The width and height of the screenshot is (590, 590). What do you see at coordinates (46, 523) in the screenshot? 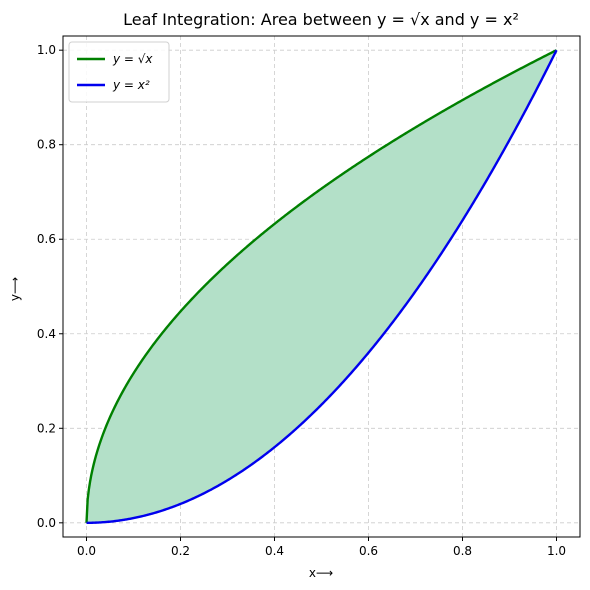
I see `y-tick-label: 0.0` at bounding box center [46, 523].